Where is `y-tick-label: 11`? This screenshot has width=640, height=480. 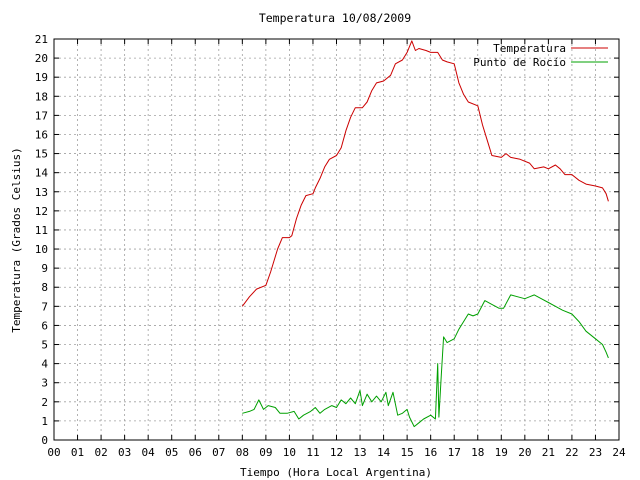 y-tick-label: 11 is located at coordinates (41, 230).